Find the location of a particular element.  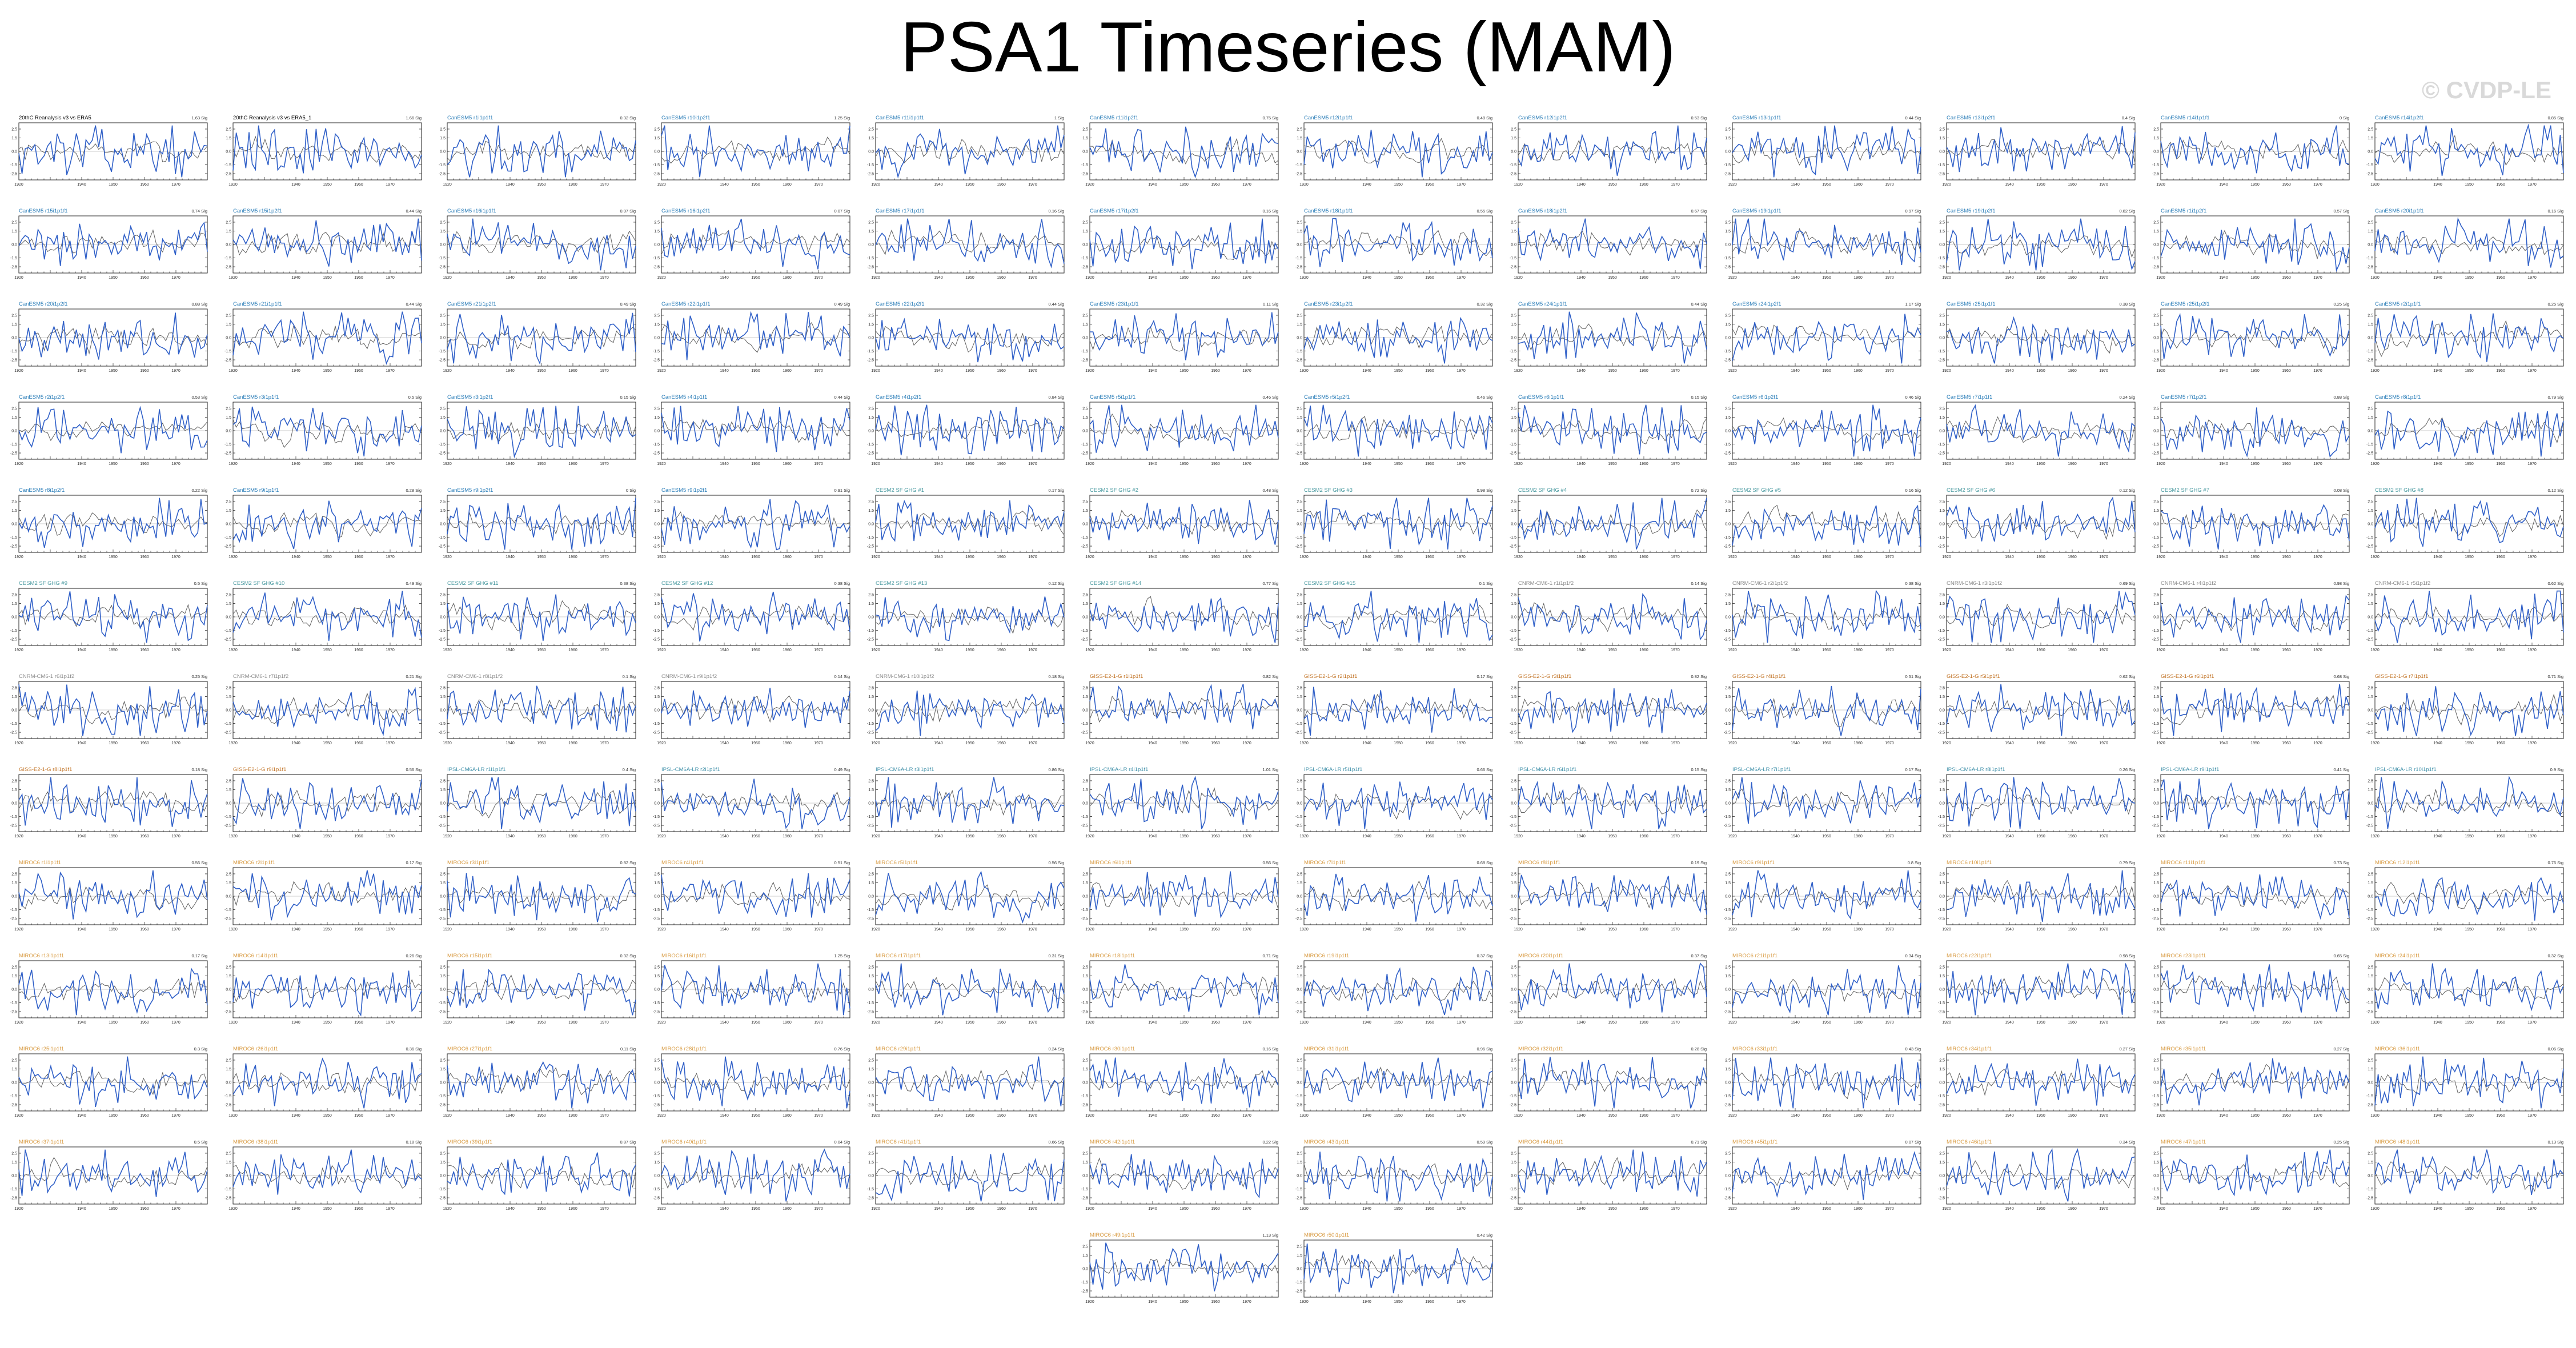

panel-title: CanESM5 r21i1p2f1 is located at coordinates (471, 304).